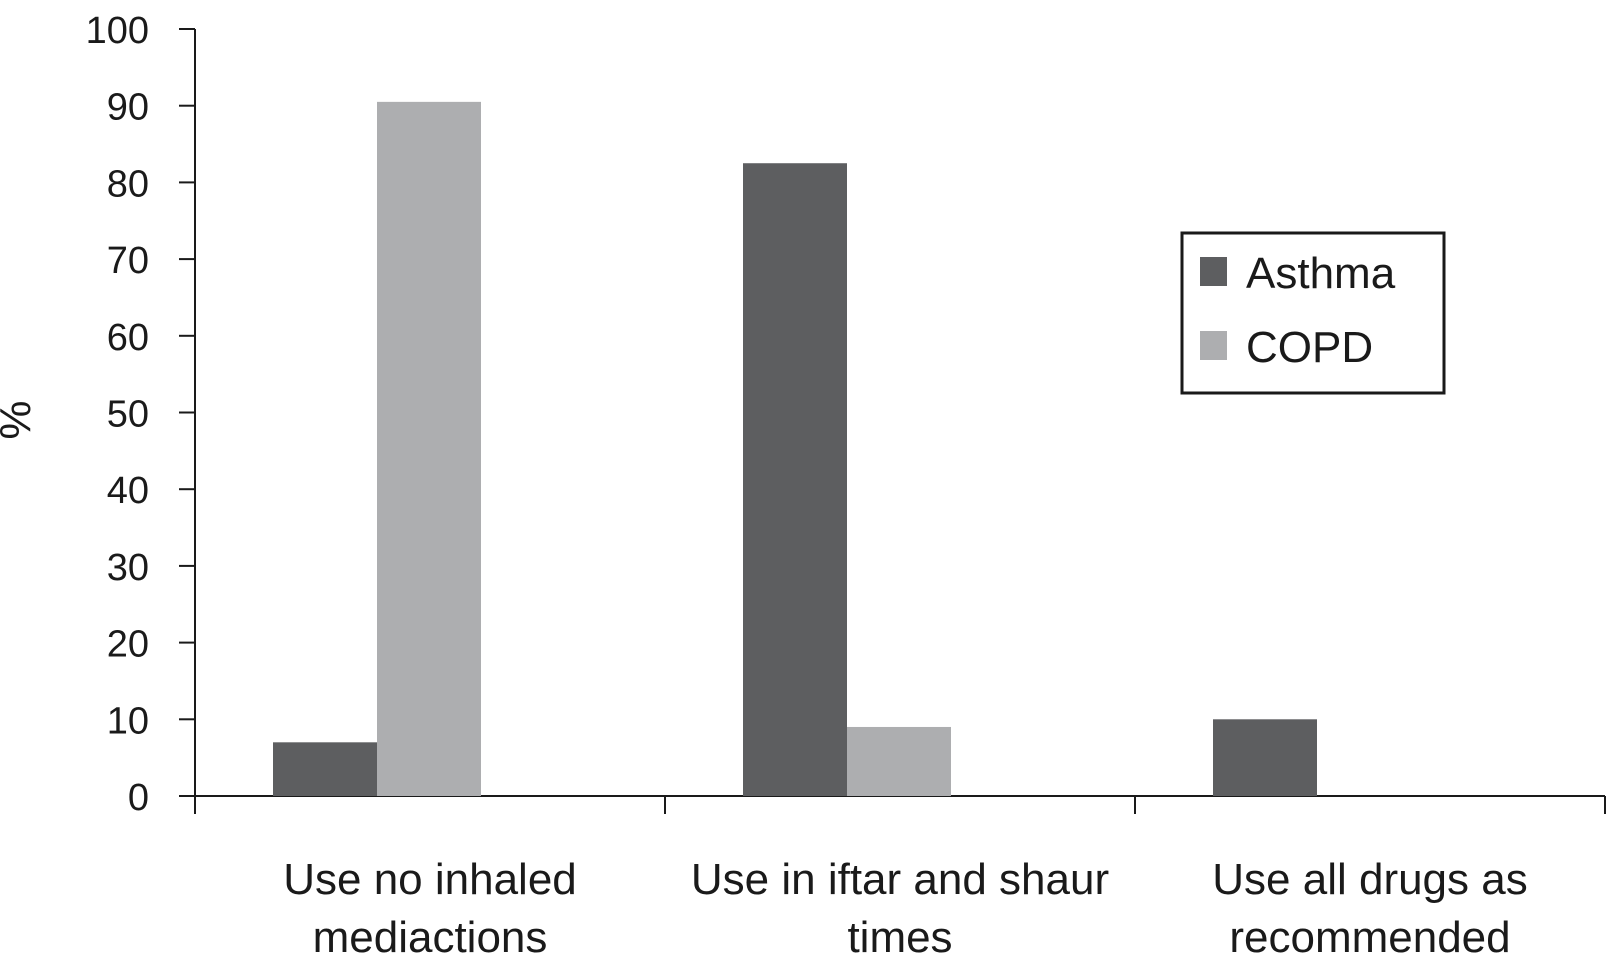 The height and width of the screenshot is (976, 1608). What do you see at coordinates (128, 568) in the screenshot?
I see `y-tick-label: 30` at bounding box center [128, 568].